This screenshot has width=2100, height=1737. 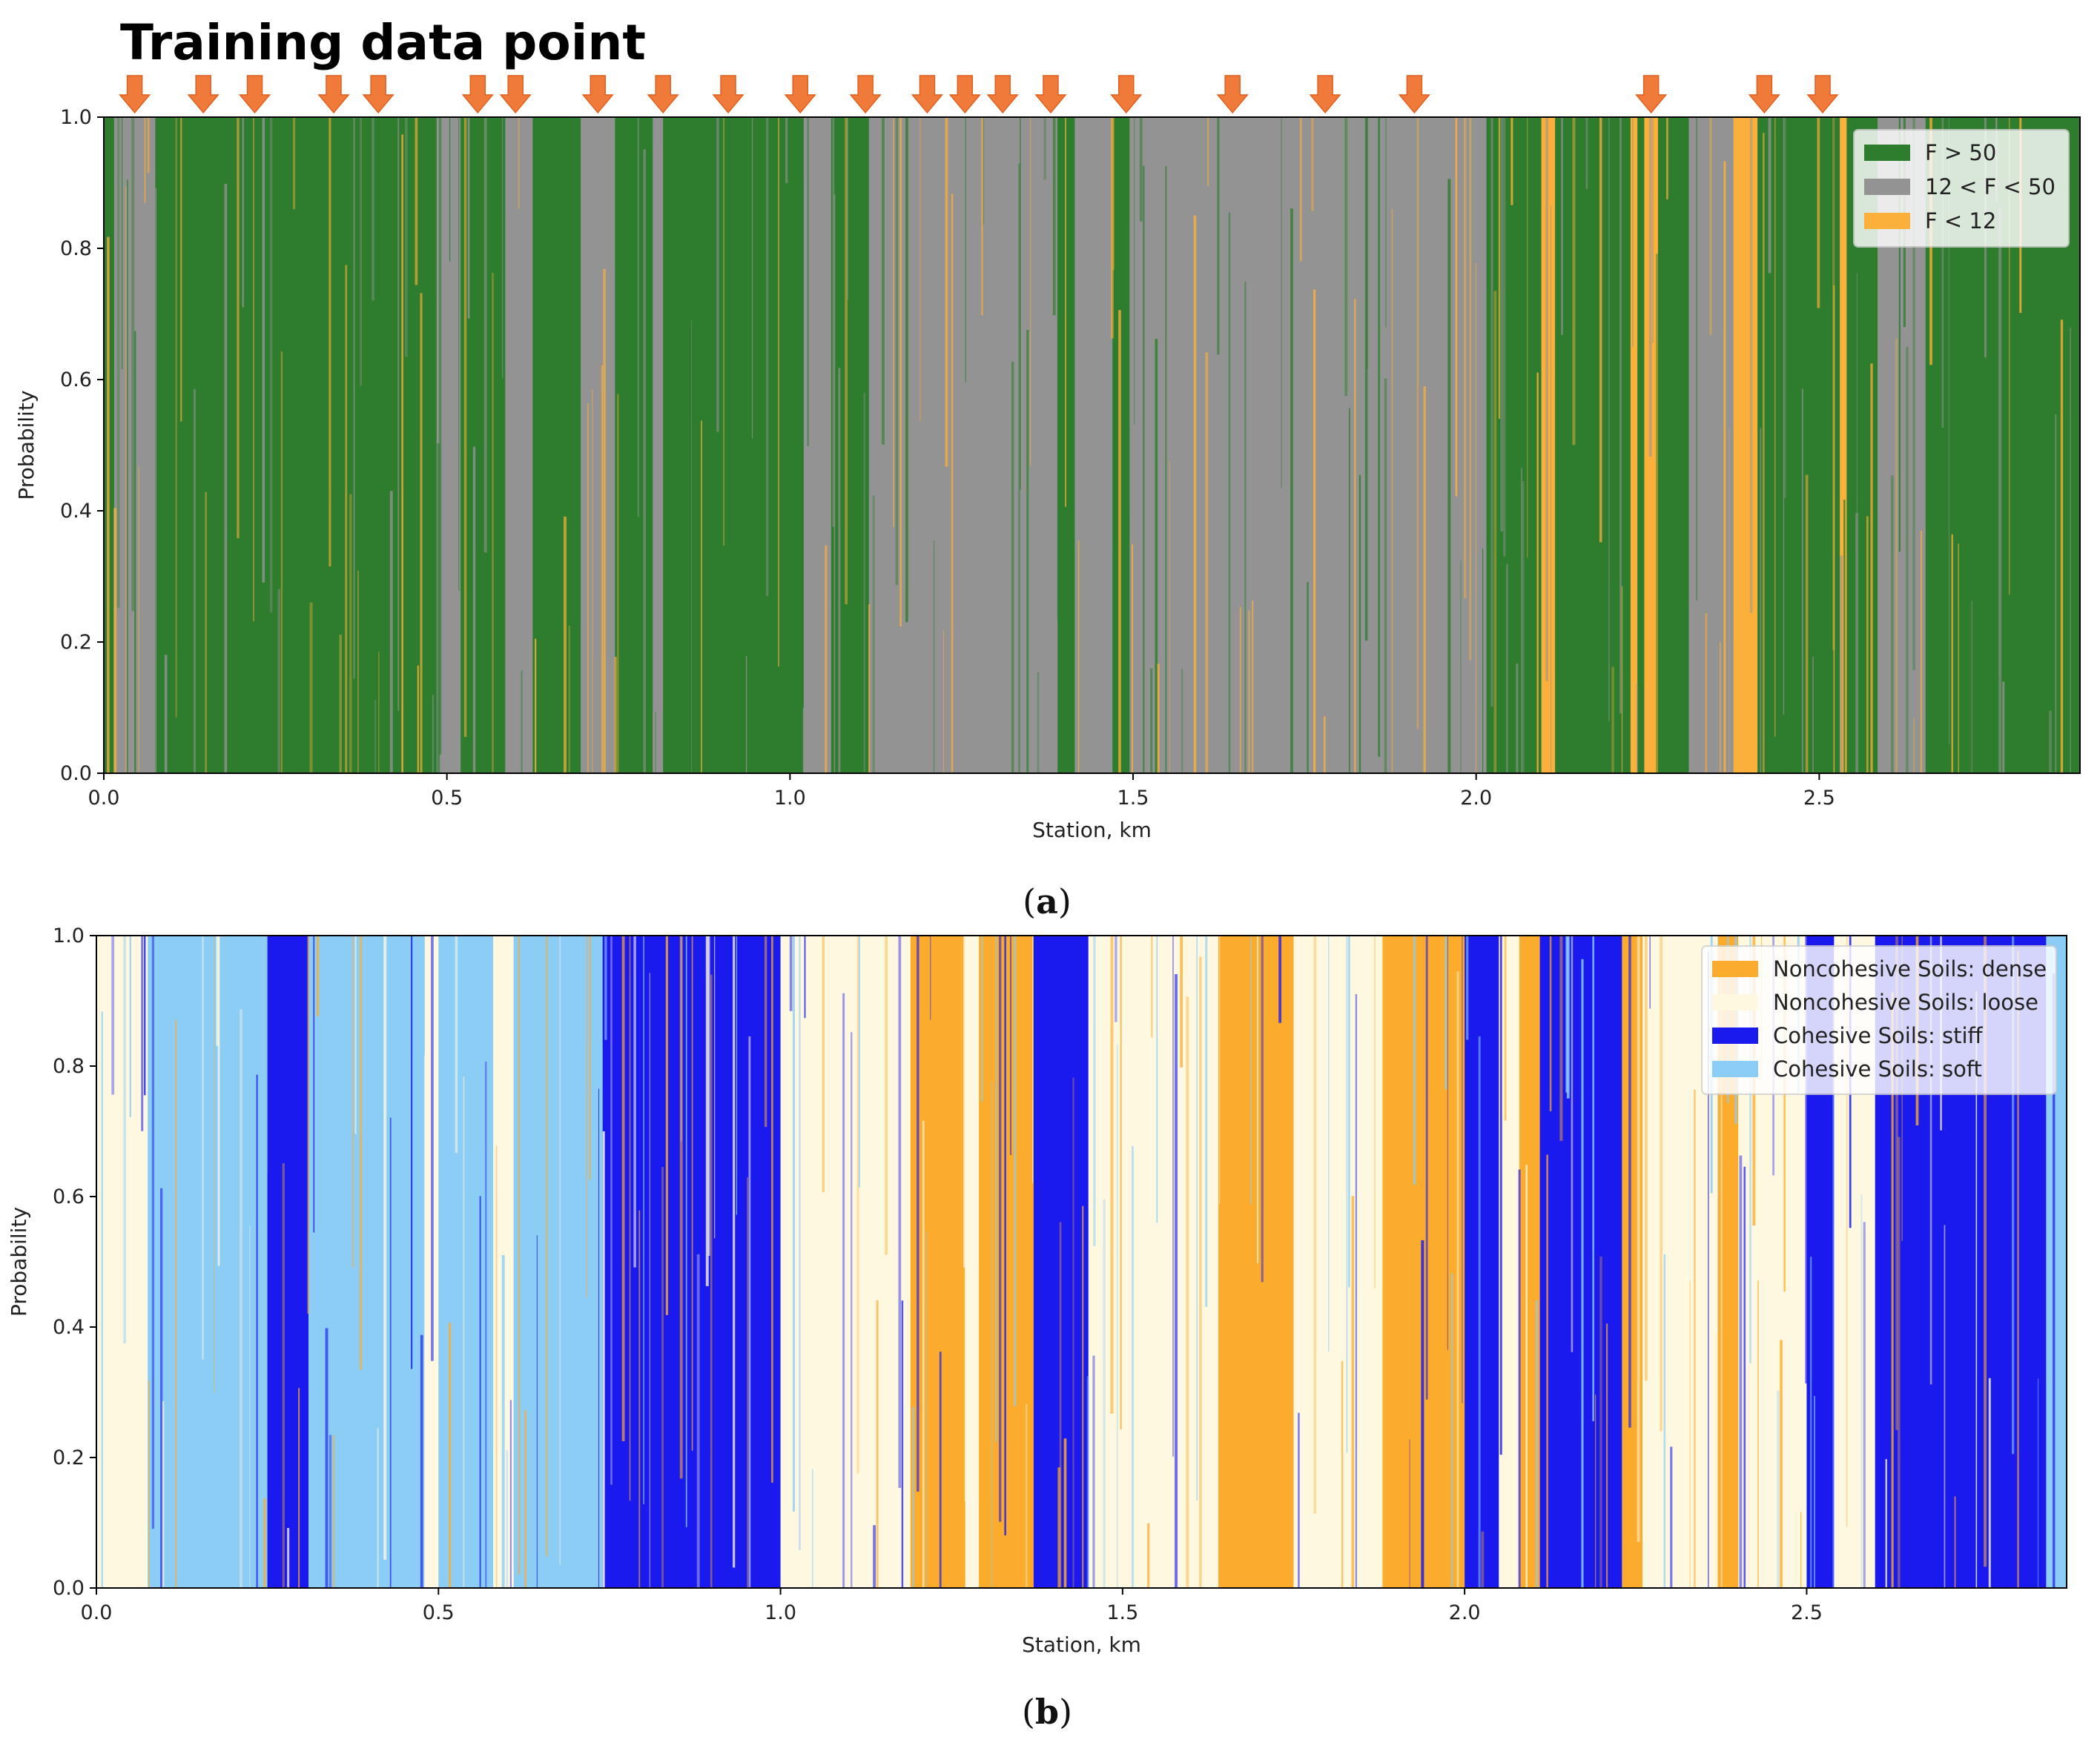 I want to click on training-data-title: Training data point, so click(x=383, y=42).